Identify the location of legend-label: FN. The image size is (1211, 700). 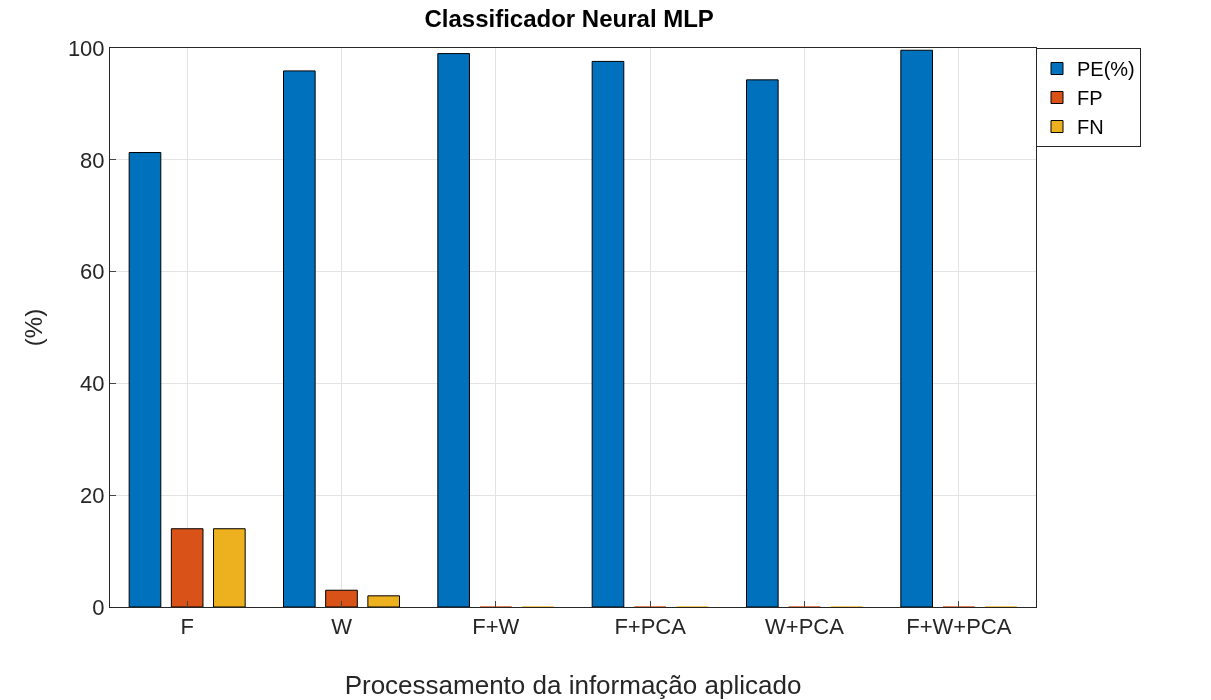
(1090, 127).